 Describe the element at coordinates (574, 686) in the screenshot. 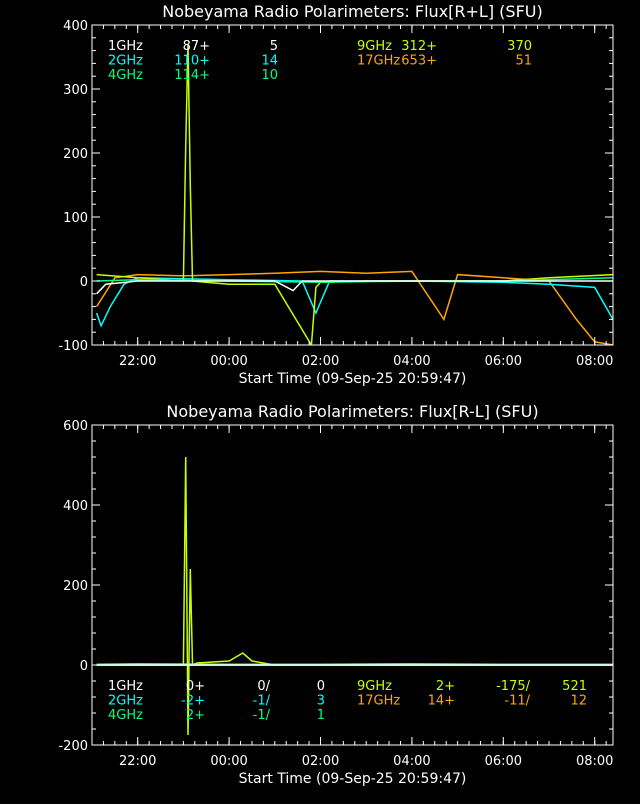

I see `legend-v3-9GHz: 521` at that location.